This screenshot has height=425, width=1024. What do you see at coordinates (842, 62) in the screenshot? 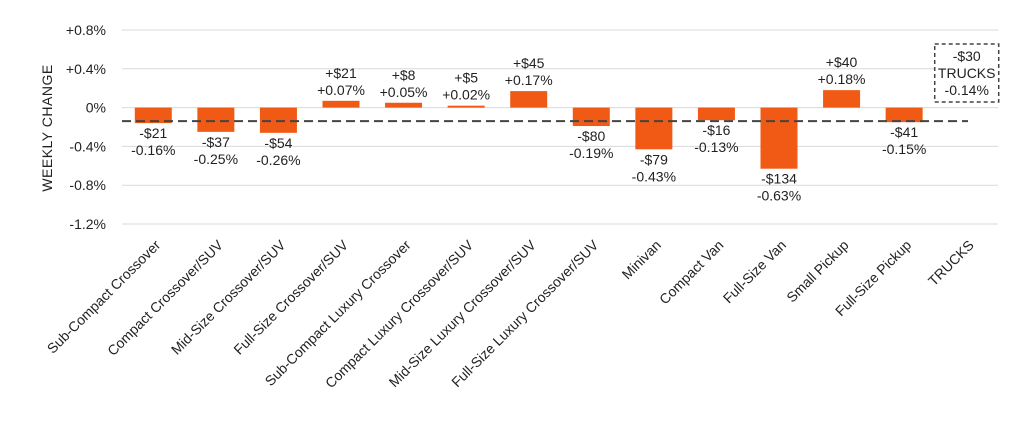
I see `data-label-dollar: +$40` at bounding box center [842, 62].